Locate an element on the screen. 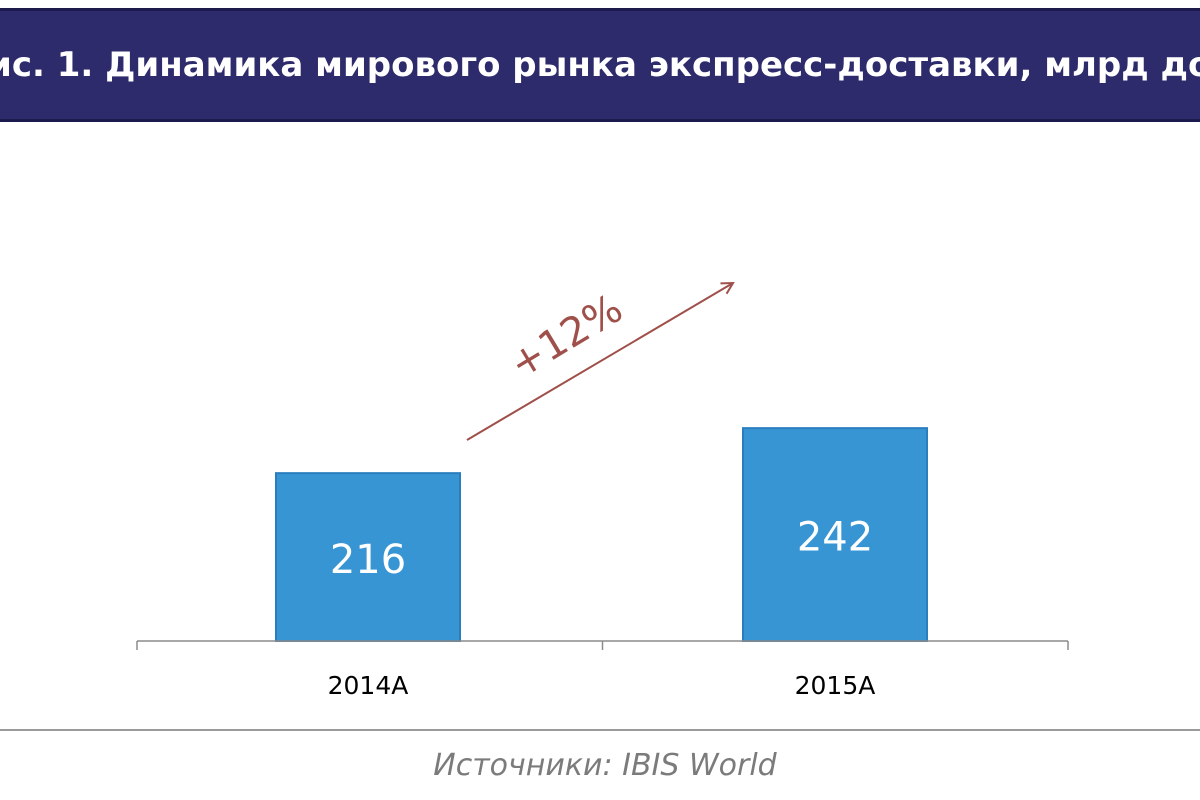 The image size is (1200, 800). bar-2015А is located at coordinates (835, 534).